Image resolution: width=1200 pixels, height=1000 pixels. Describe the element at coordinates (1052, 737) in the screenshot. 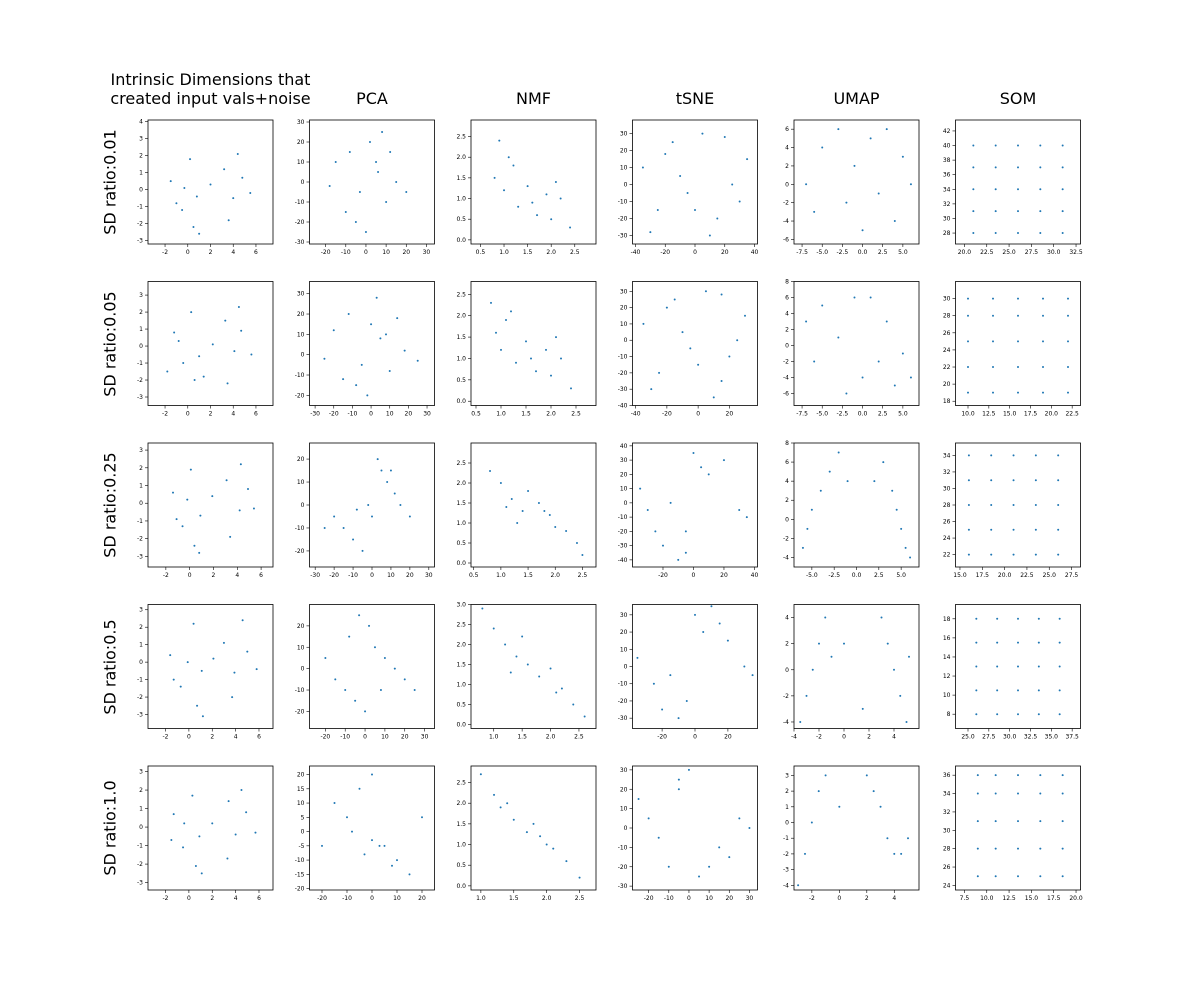

I see `x-tick-label: 35.0` at that location.